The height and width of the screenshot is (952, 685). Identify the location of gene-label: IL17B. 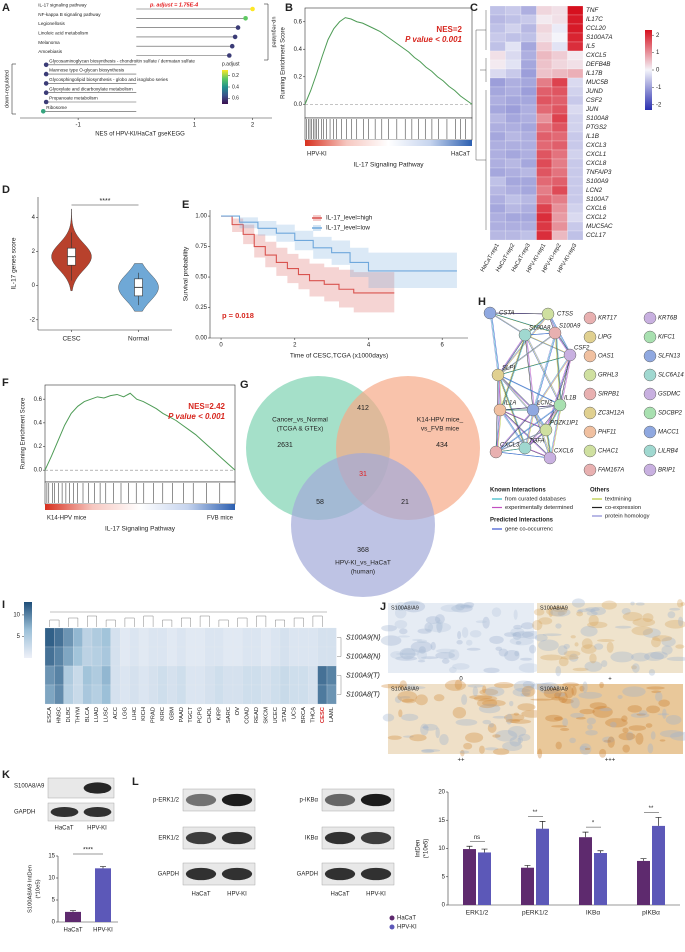
(594, 73).